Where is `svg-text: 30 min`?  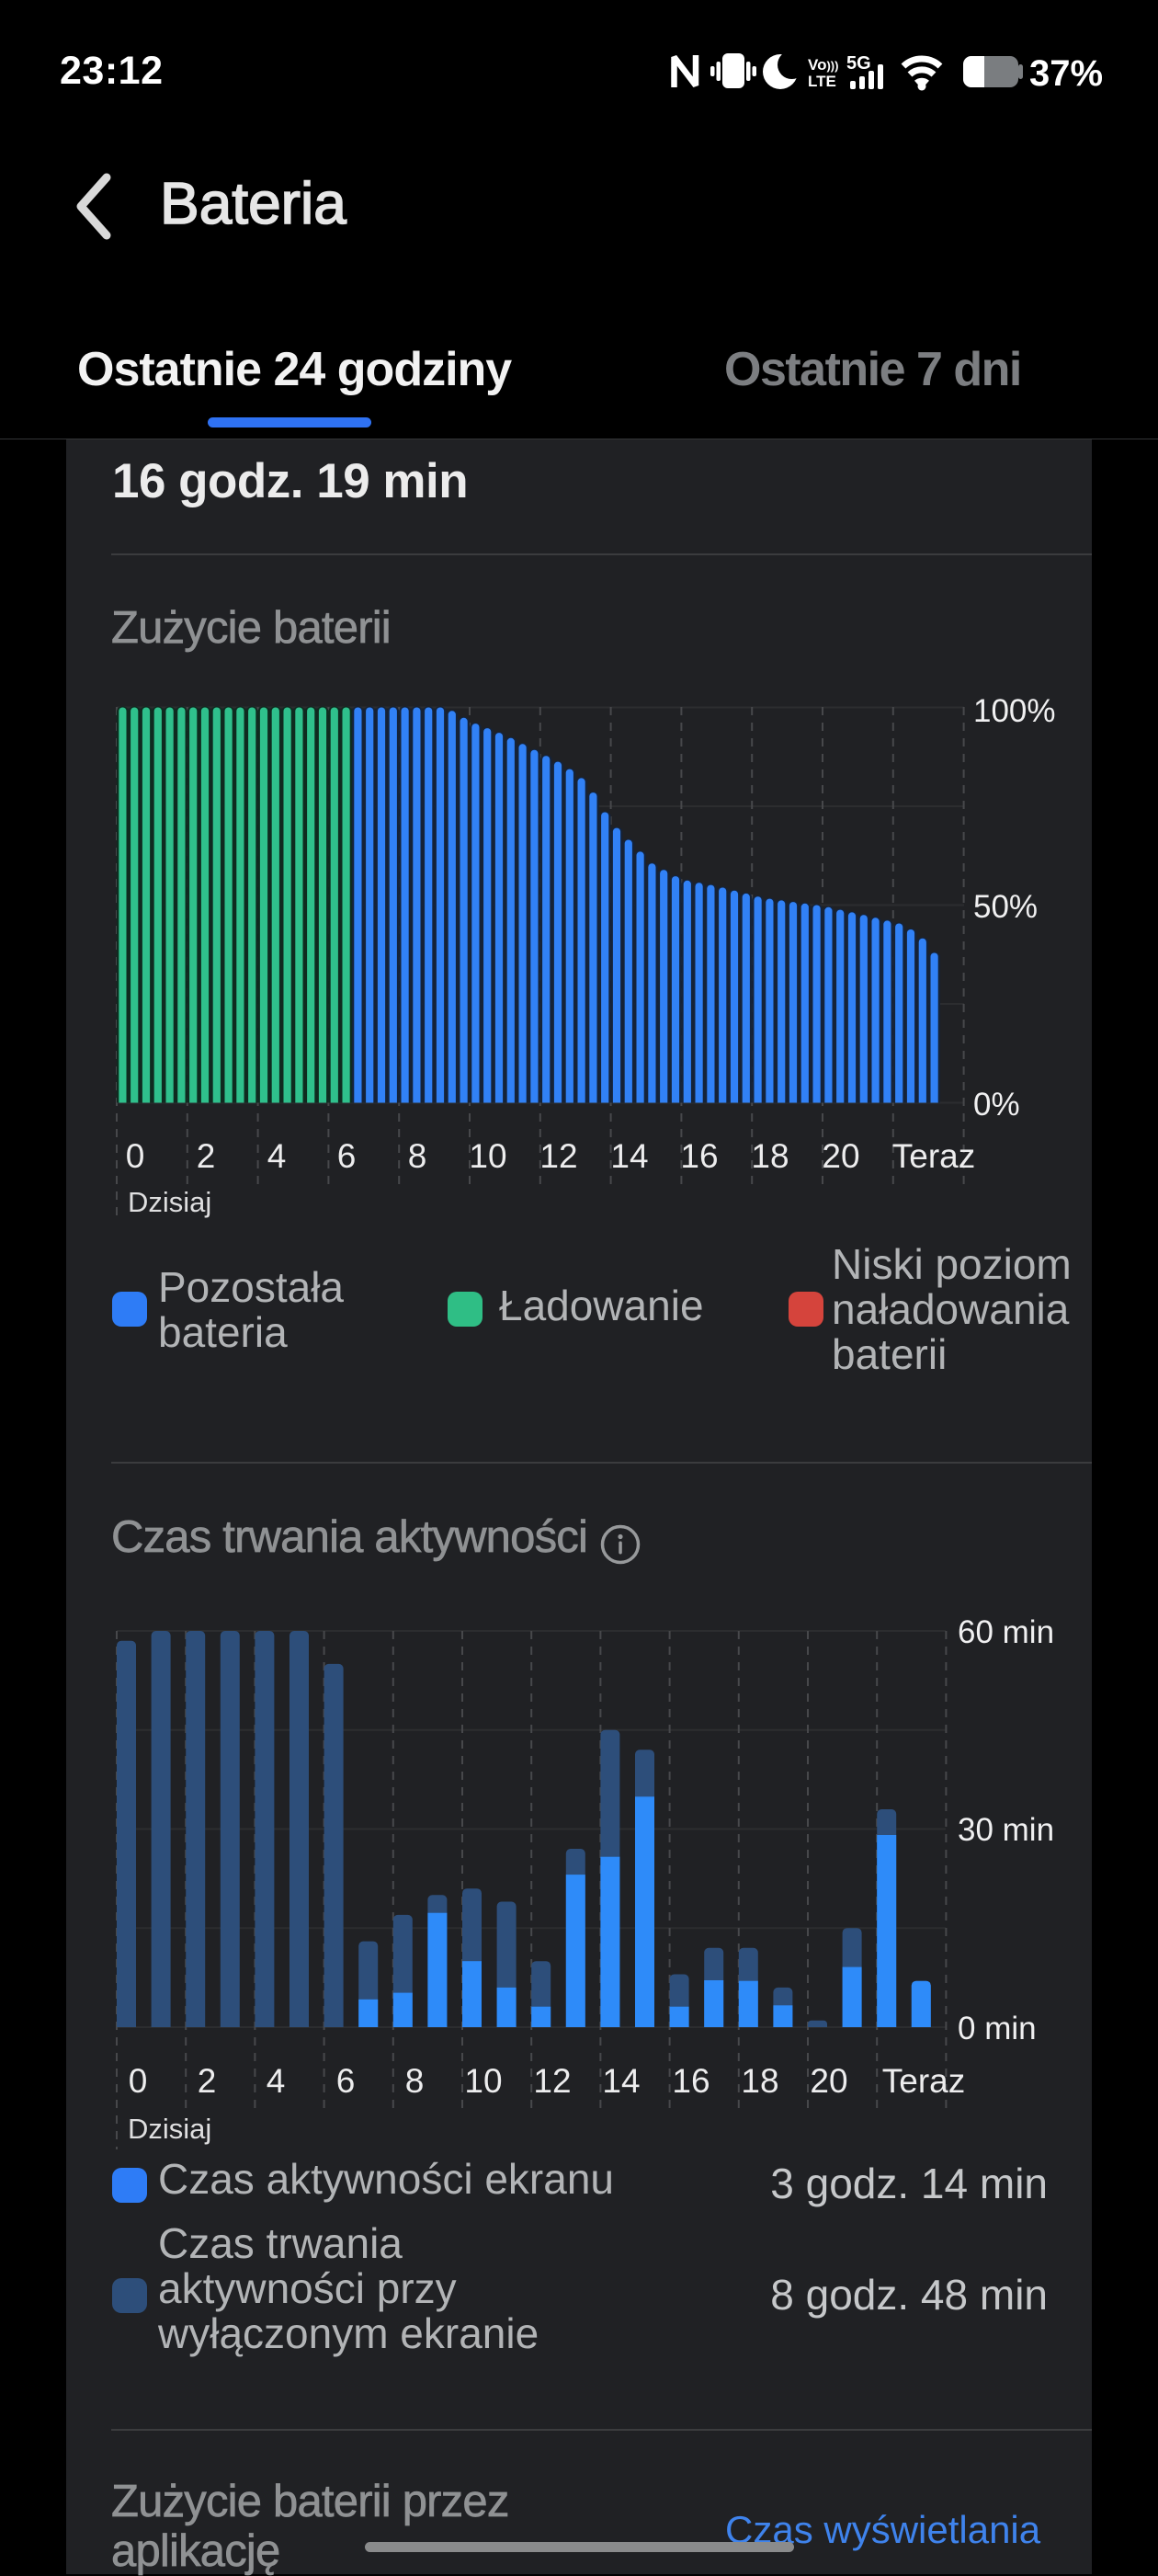
svg-text: 30 min is located at coordinates (1006, 1830).